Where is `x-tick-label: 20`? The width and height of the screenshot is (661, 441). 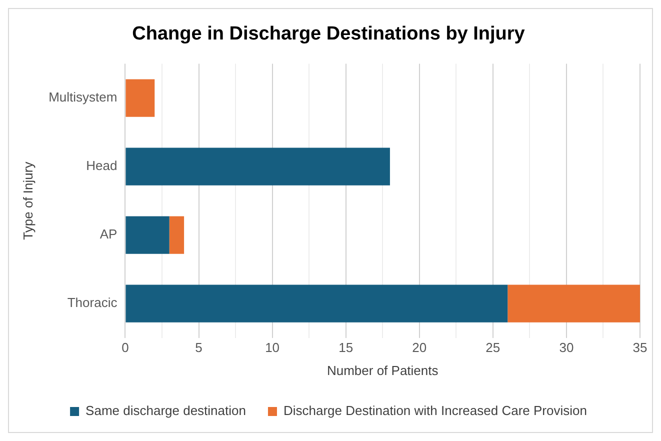
x-tick-label: 20 is located at coordinates (419, 348).